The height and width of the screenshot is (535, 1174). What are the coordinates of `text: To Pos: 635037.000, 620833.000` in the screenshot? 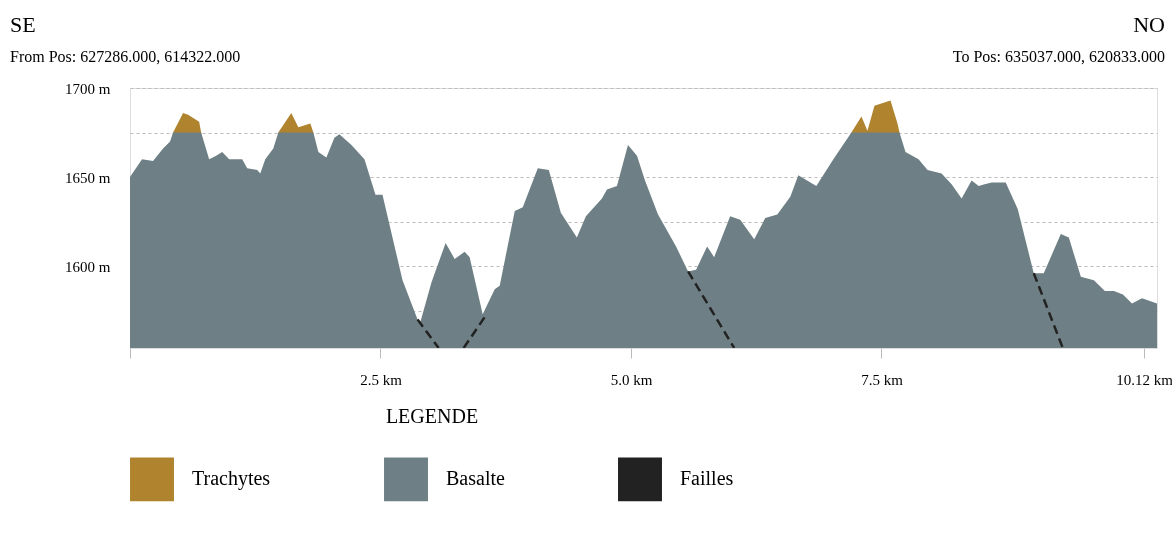 It's located at (1058, 56).